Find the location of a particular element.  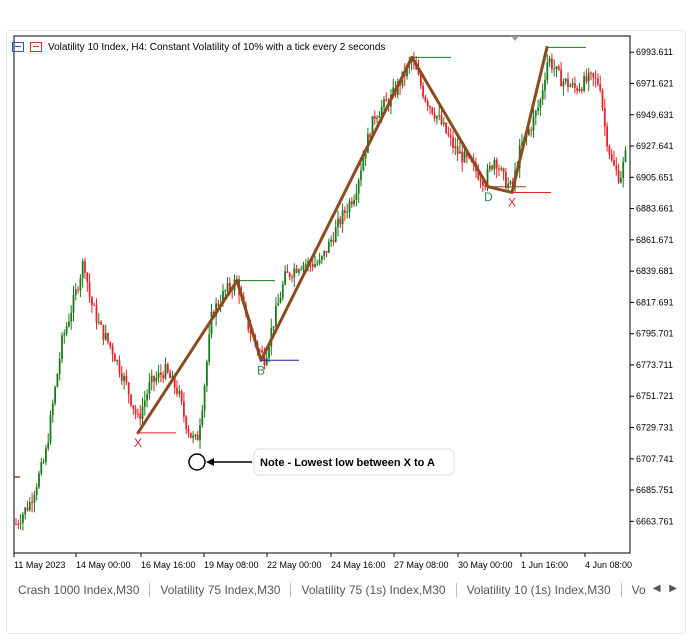

annotation-text: Note - Lowest low between X to A is located at coordinates (347, 463).